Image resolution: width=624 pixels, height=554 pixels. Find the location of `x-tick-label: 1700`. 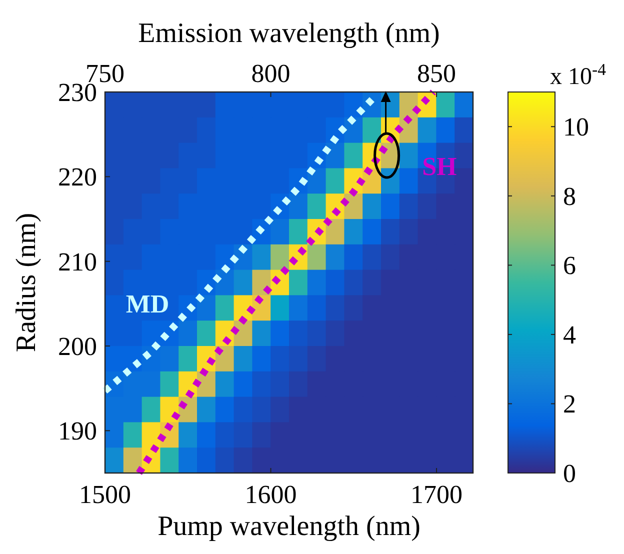

x-tick-label: 1700 is located at coordinates (436, 494).